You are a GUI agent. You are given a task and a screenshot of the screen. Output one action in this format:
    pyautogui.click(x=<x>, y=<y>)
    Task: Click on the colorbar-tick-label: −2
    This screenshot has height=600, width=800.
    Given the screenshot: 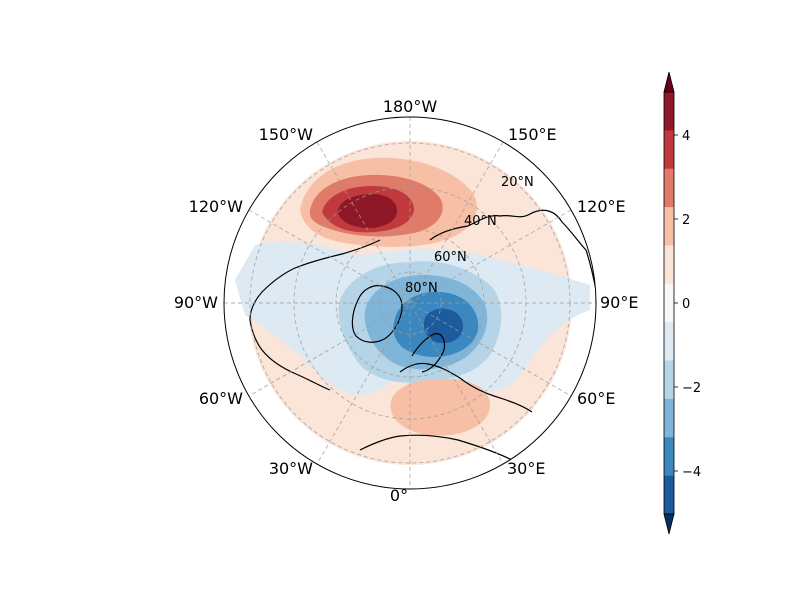 What is the action you would take?
    pyautogui.click(x=691, y=388)
    